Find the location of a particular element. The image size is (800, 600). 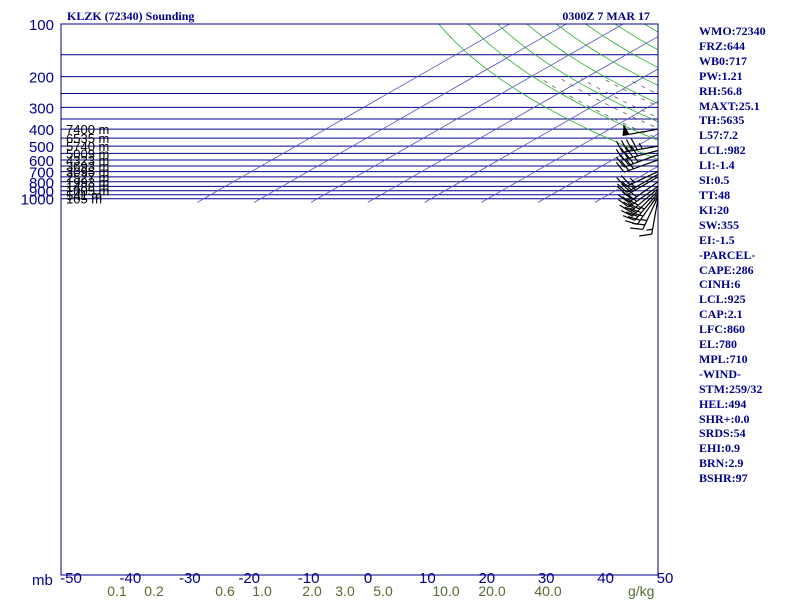

mixing-ratio-tick-label: 0.6 is located at coordinates (225, 591).